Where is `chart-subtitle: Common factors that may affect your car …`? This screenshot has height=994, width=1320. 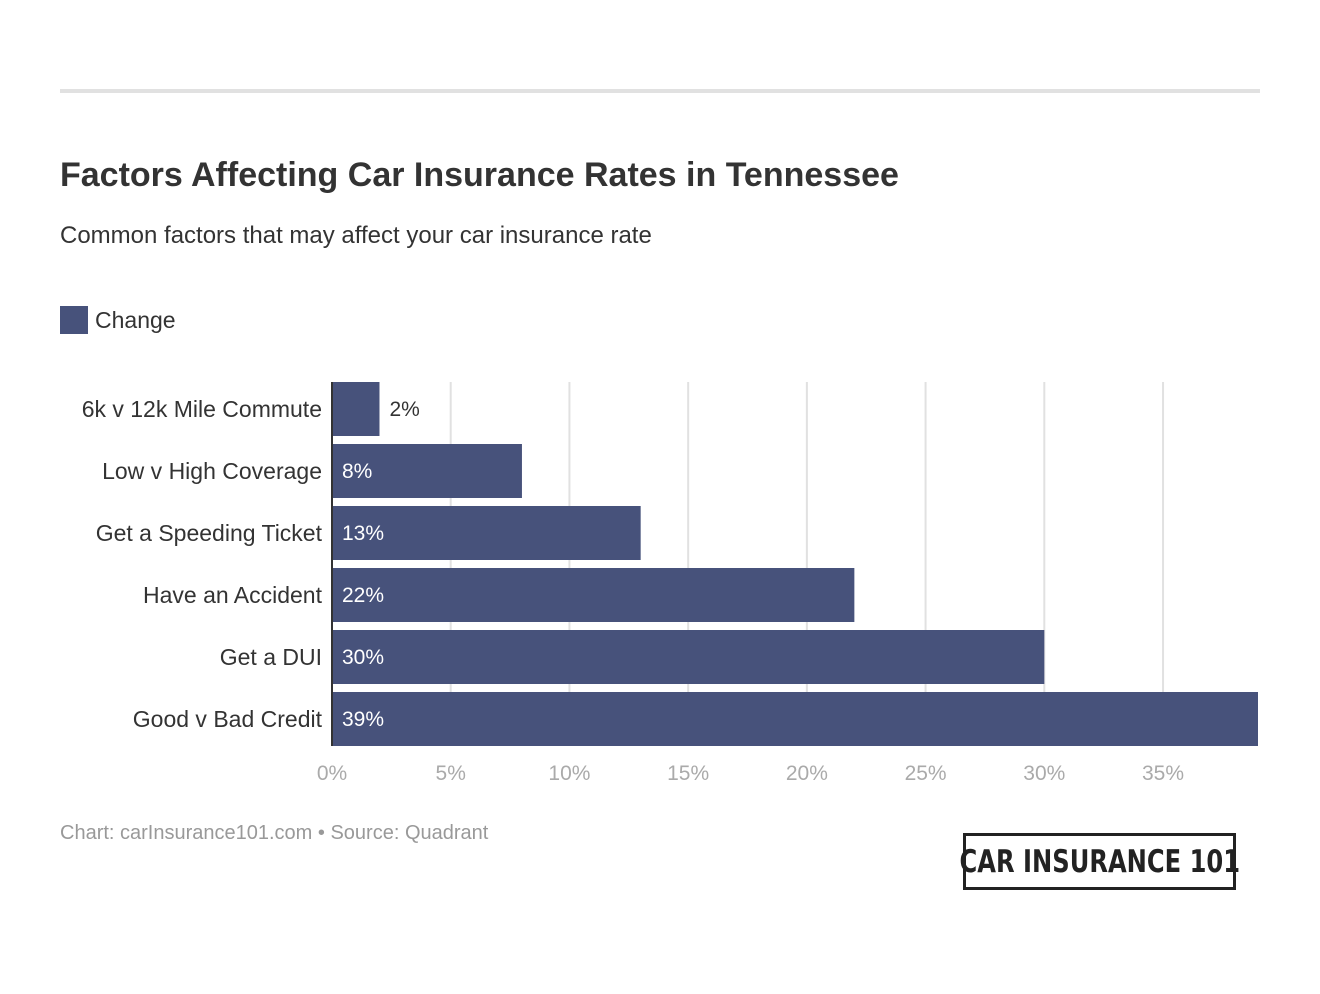
chart-subtitle: Common factors that may affect your car … is located at coordinates (356, 235).